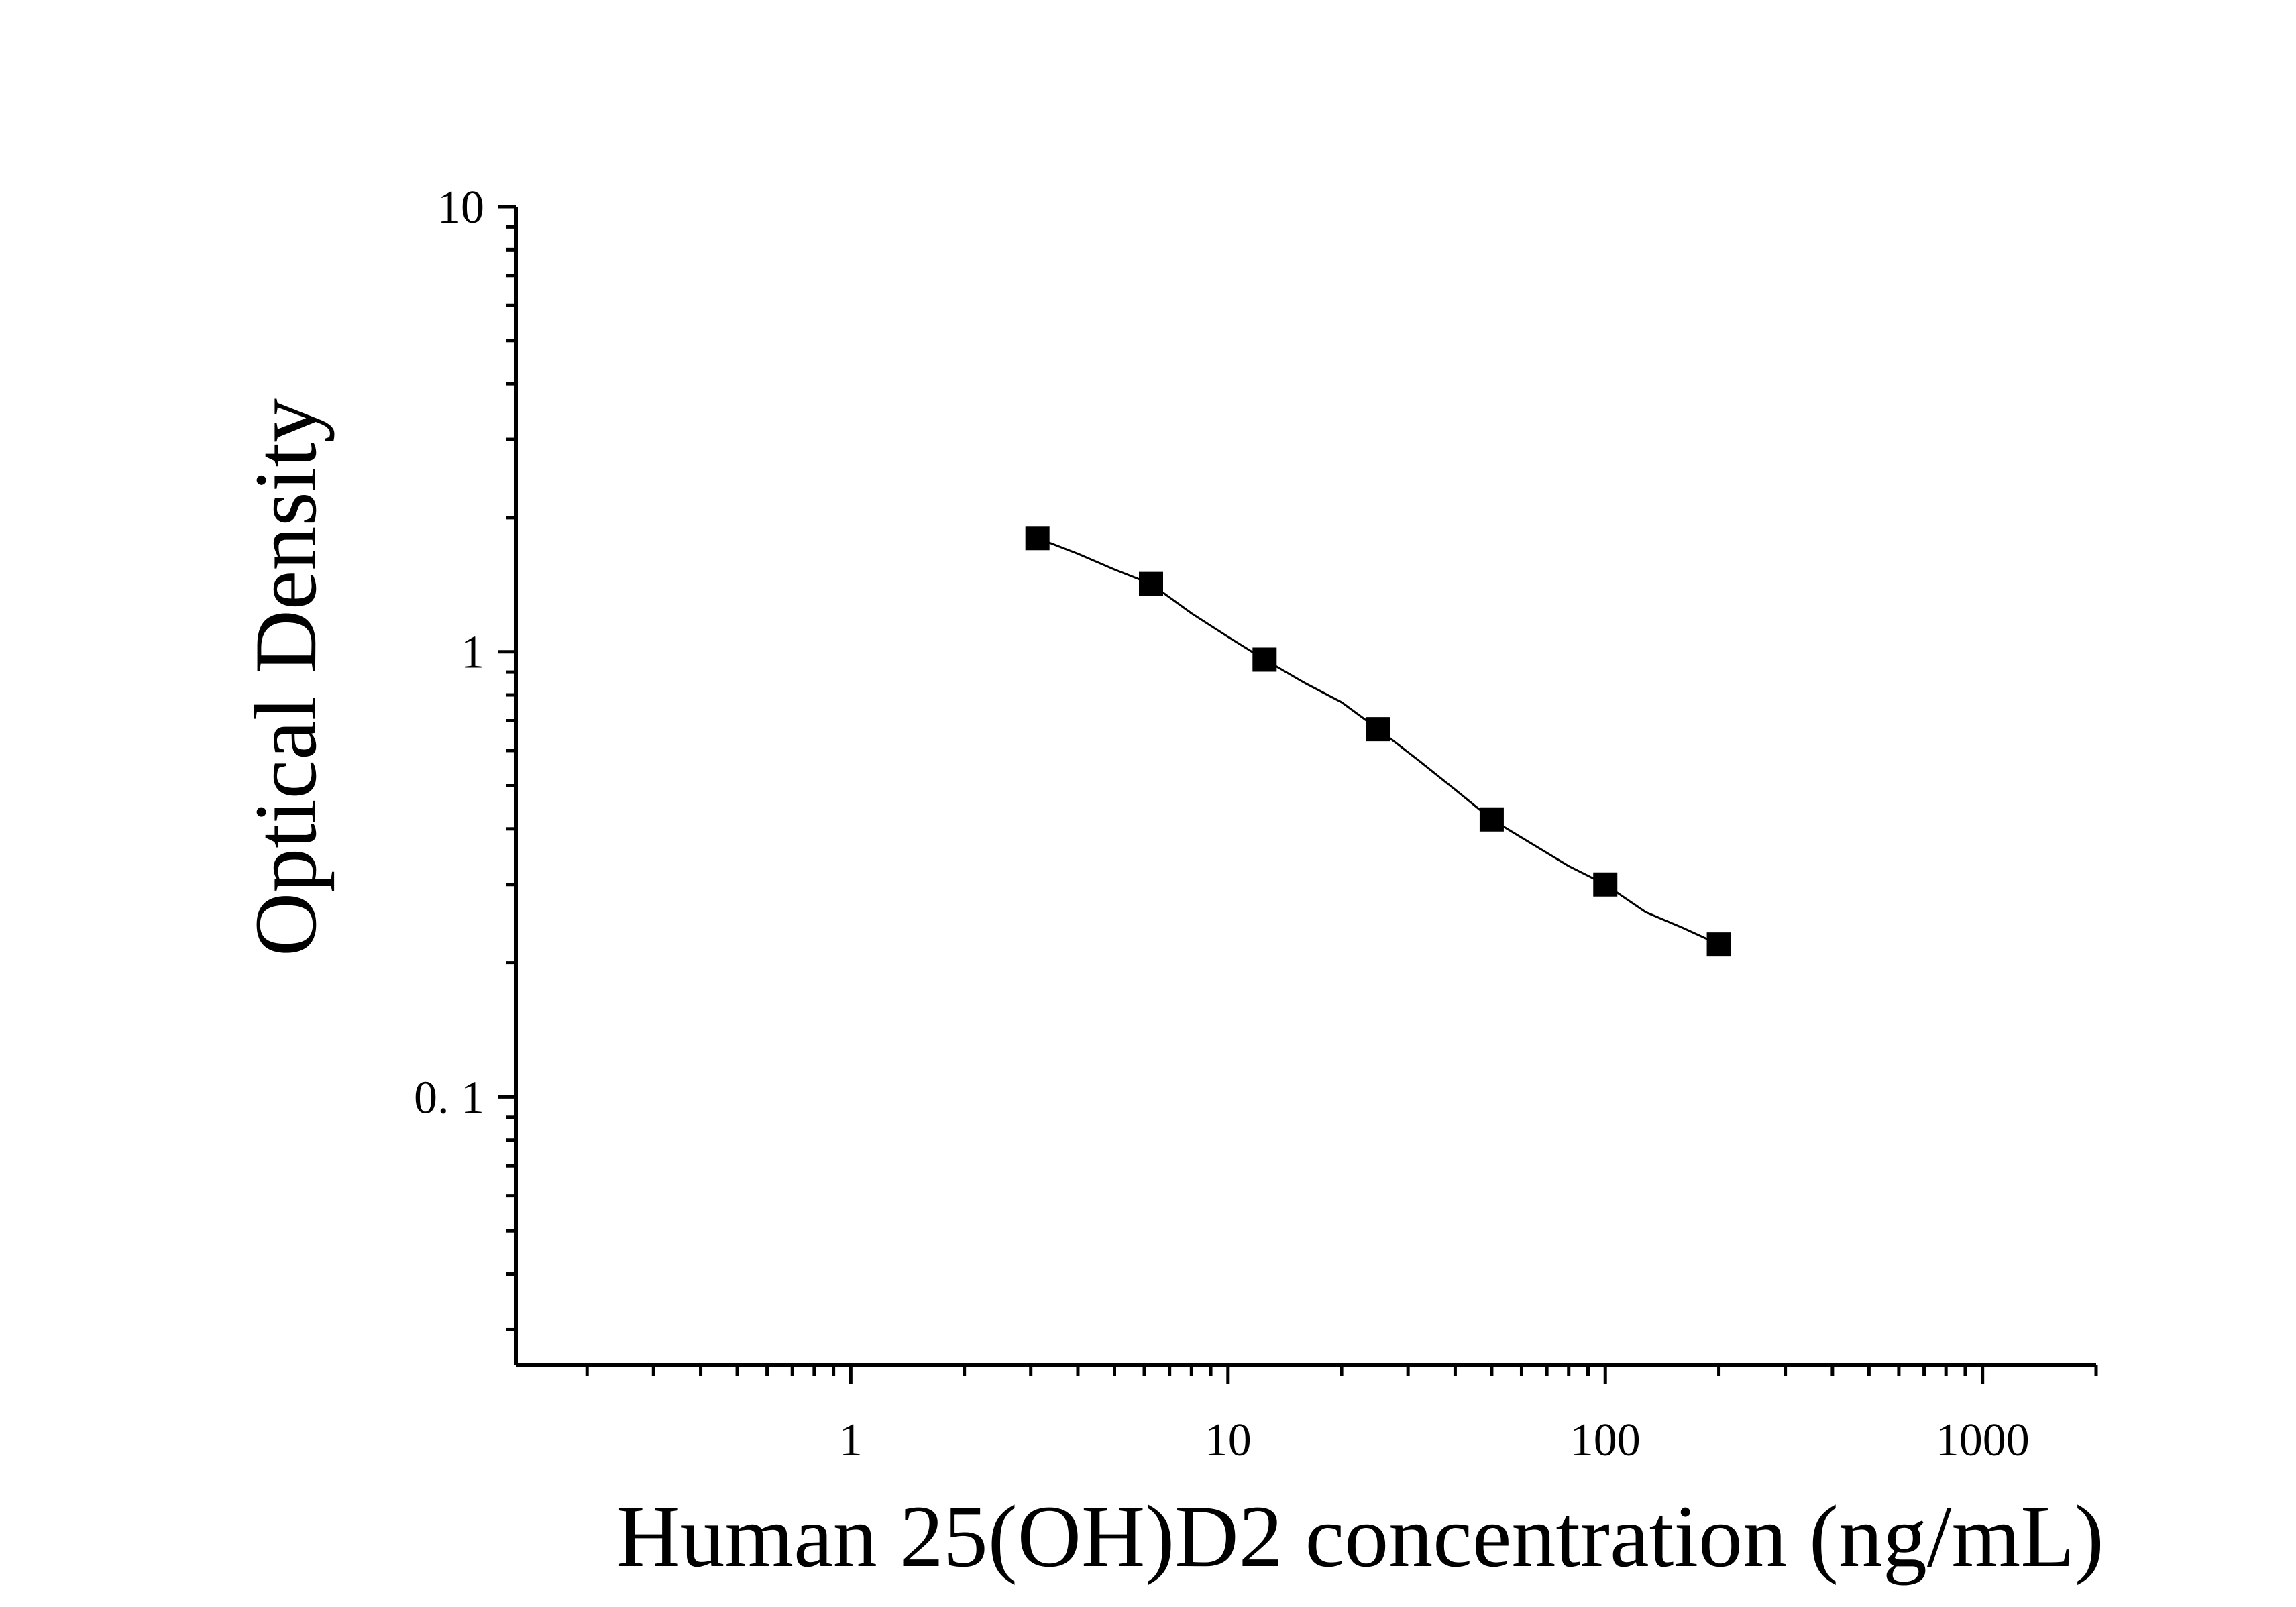 This screenshot has height=1607, width=2296. Describe the element at coordinates (472, 653) in the screenshot. I see `y-tick-label: 1` at that location.